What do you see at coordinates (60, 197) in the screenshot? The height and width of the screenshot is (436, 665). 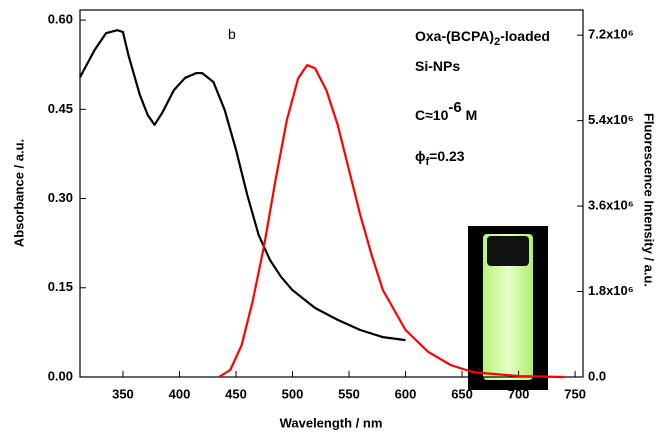 I see `y-tick-label: 0.30` at bounding box center [60, 197].